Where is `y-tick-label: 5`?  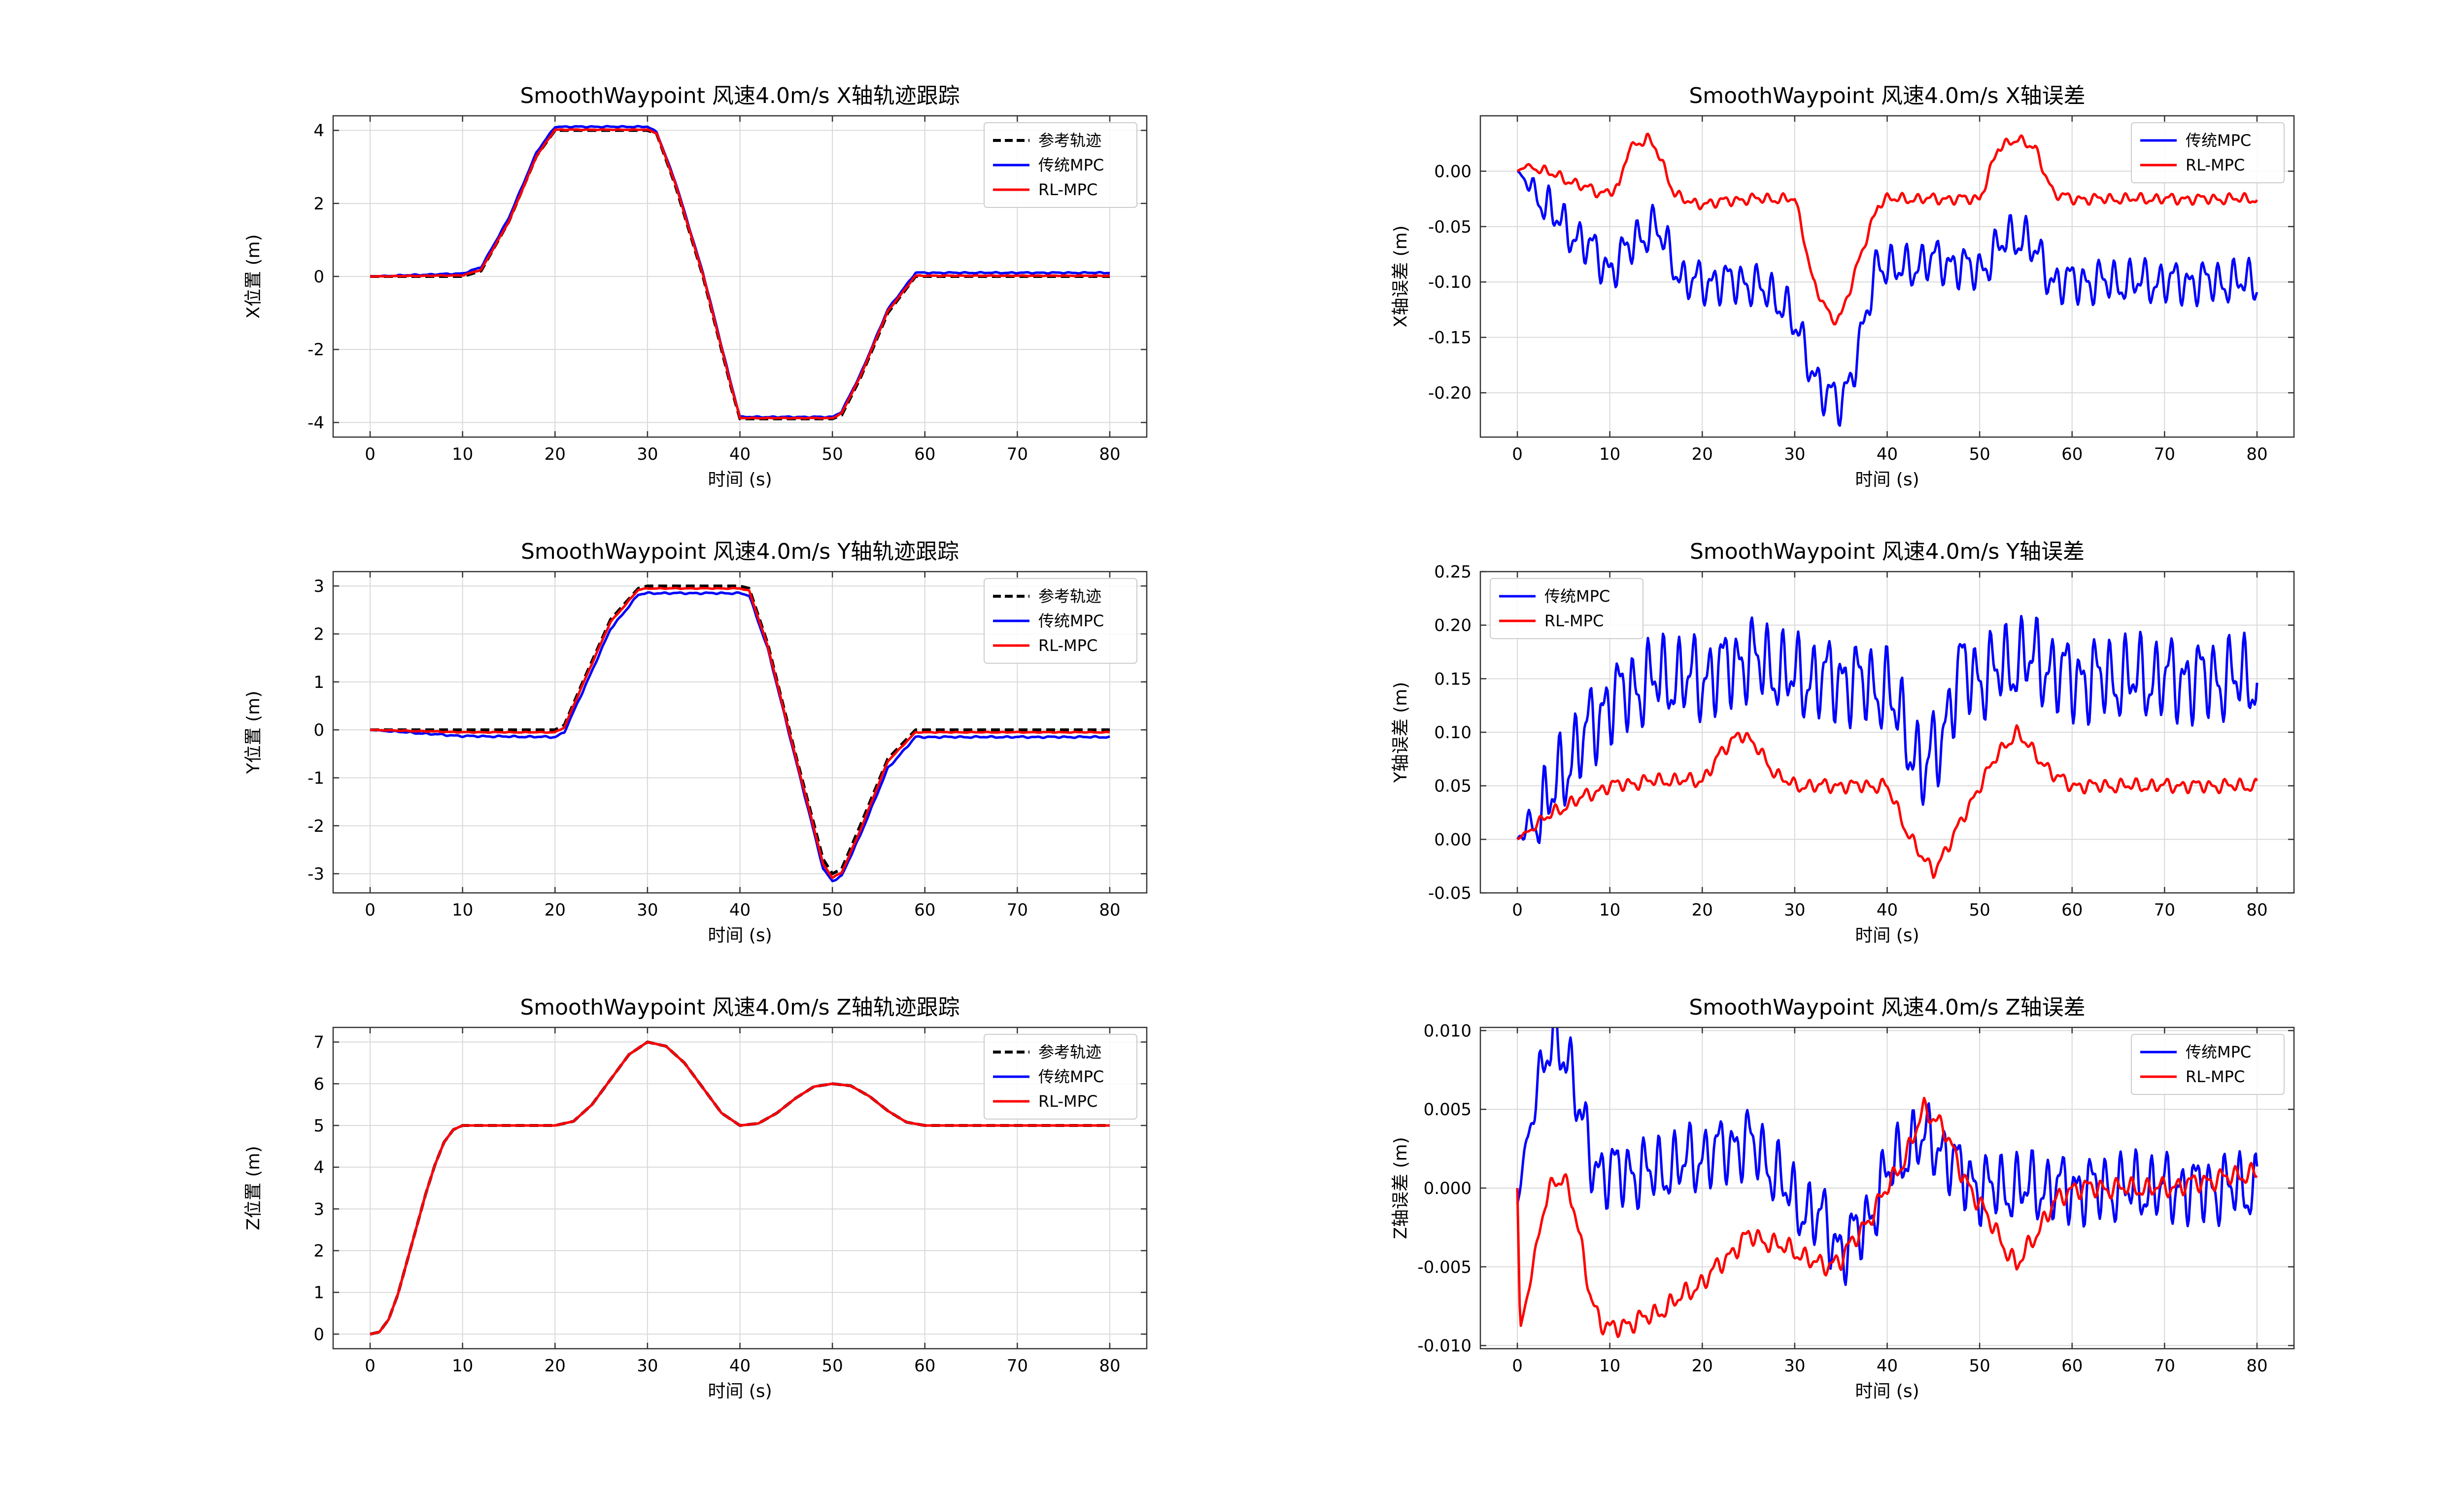 y-tick-label: 5 is located at coordinates (318, 1126).